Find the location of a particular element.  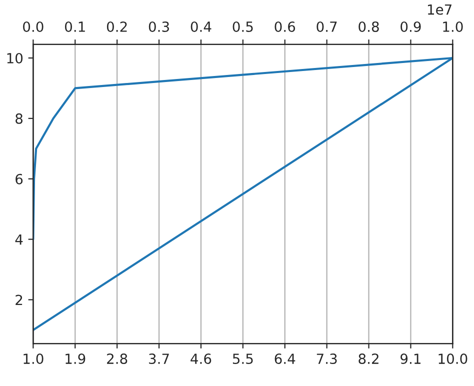

y-tick-label: 6 is located at coordinates (19, 179).